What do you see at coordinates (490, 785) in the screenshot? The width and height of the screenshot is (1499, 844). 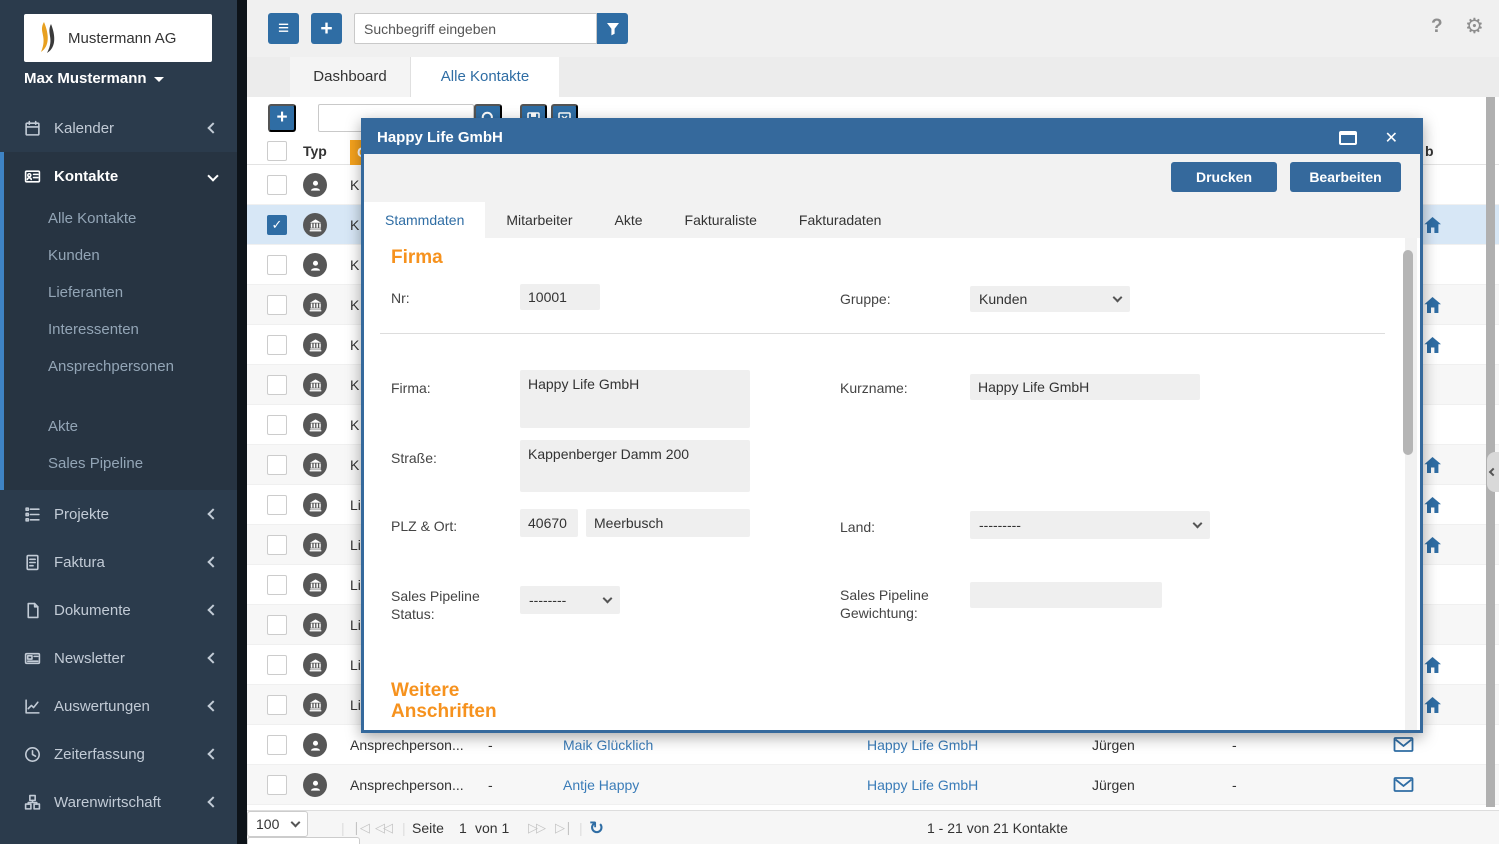 I see `row-group-cell: -` at bounding box center [490, 785].